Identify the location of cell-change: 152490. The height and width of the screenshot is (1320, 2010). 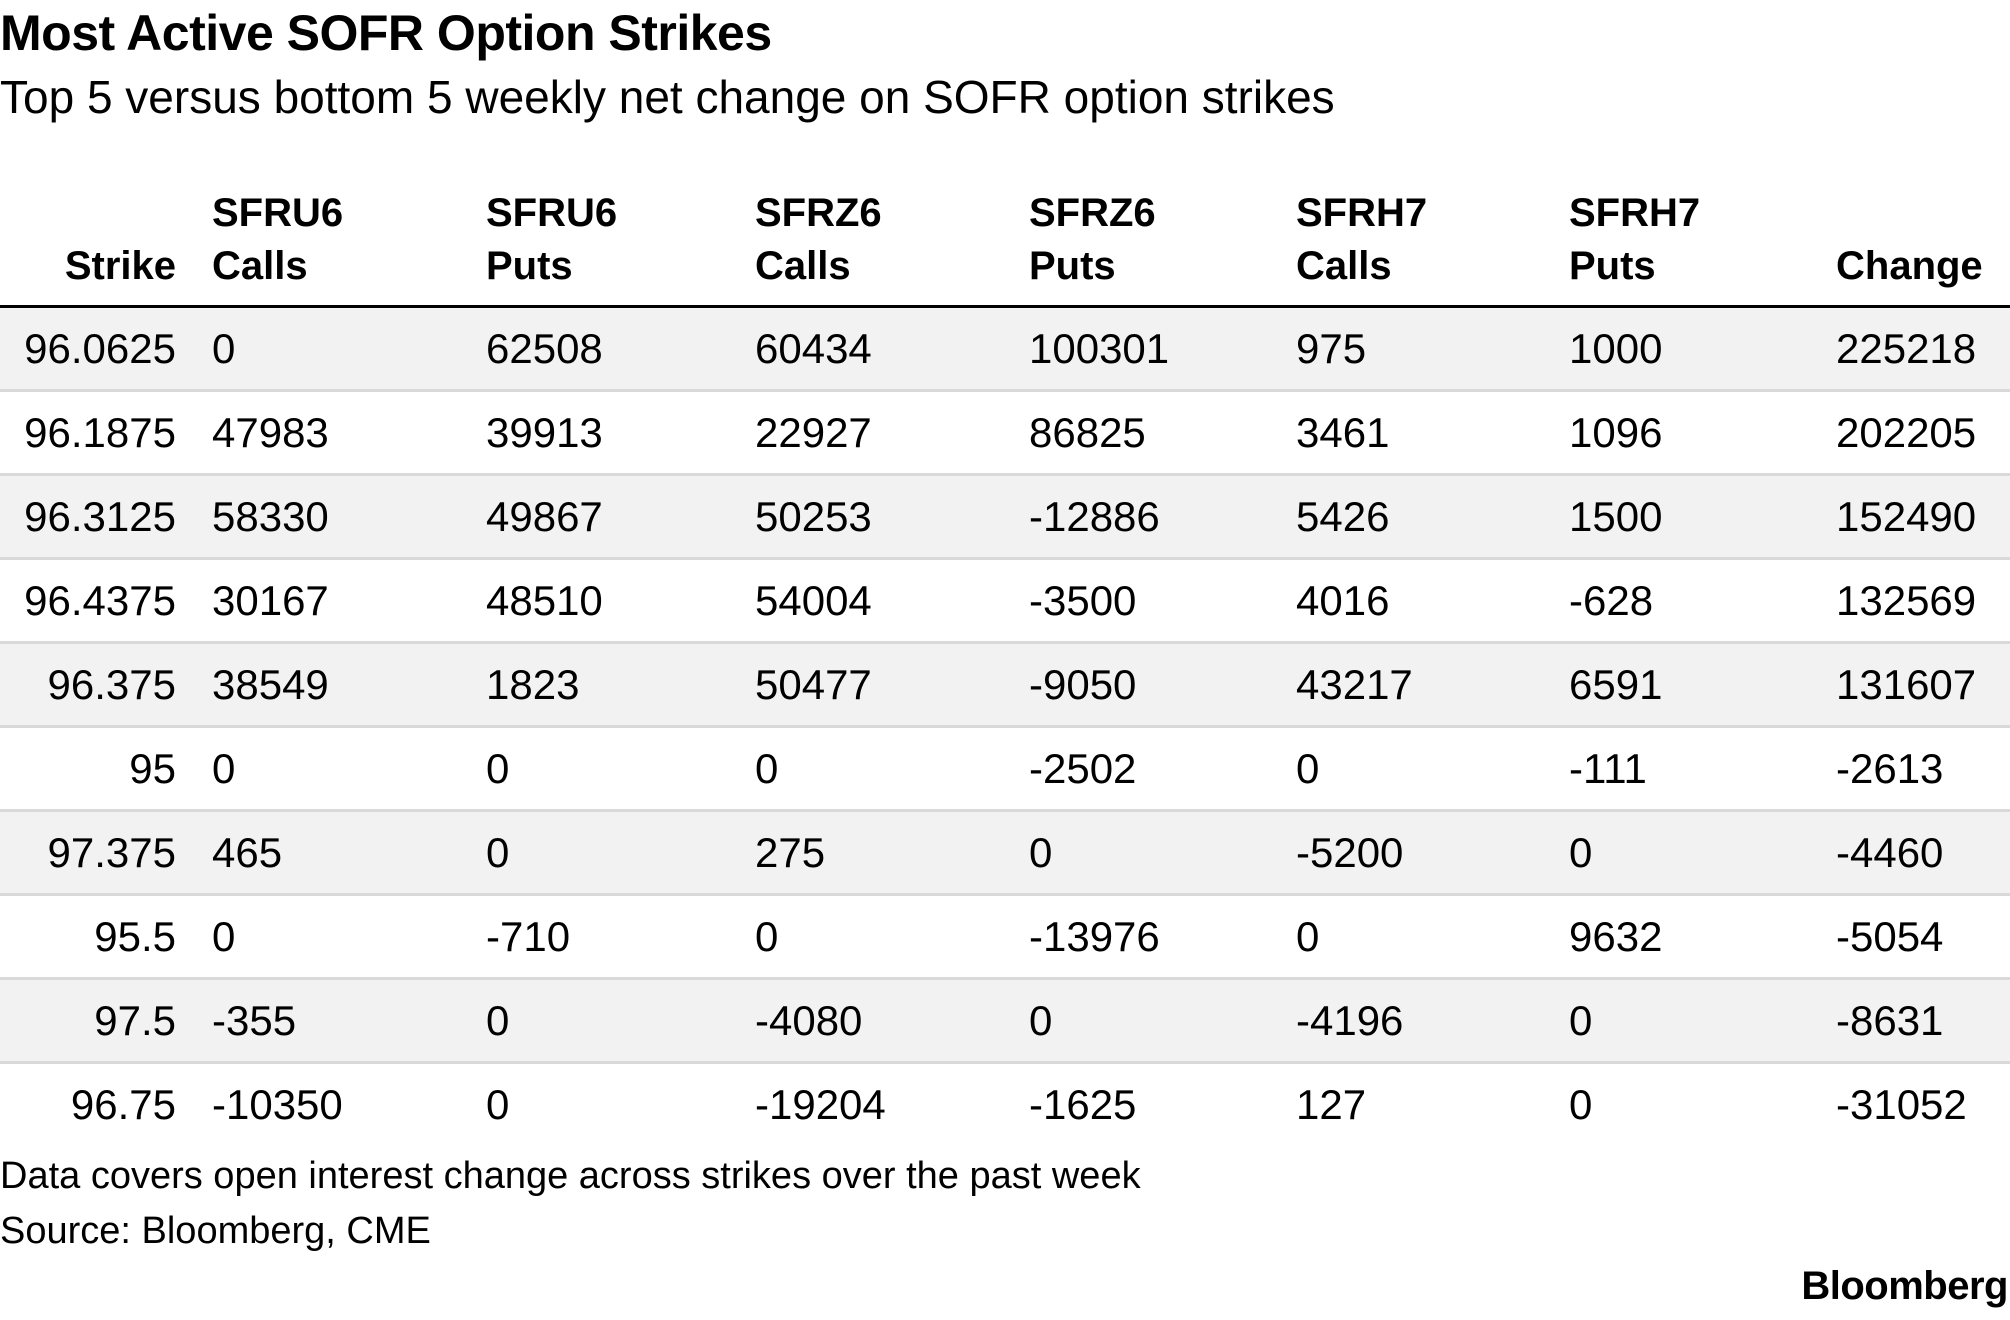
(1923, 517).